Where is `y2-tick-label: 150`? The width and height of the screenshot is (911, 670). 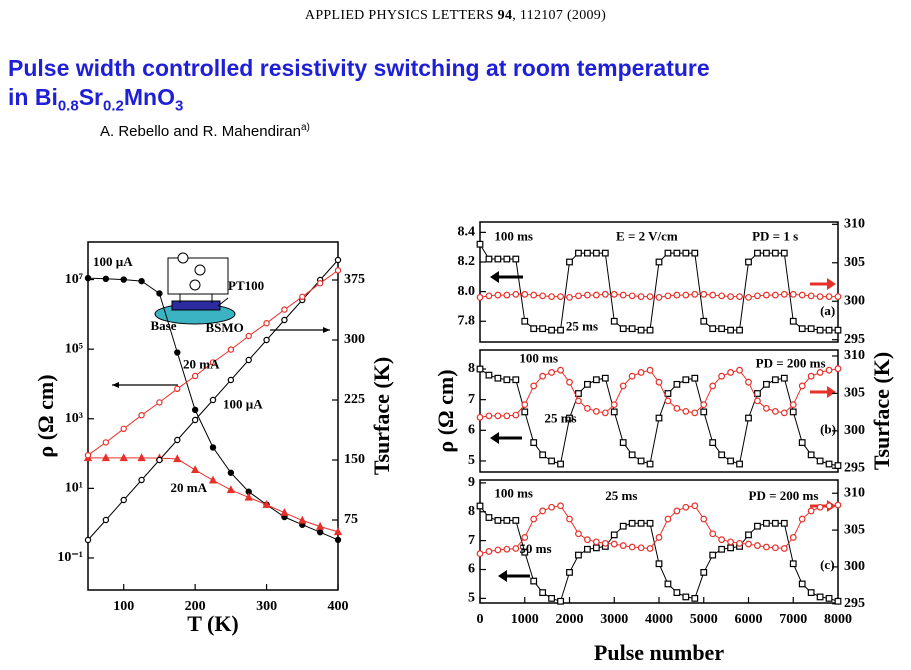 y2-tick-label: 150 is located at coordinates (354, 459).